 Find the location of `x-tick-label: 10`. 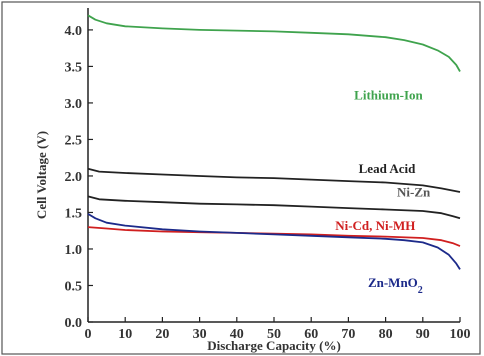

x-tick-label: 10 is located at coordinates (125, 334).